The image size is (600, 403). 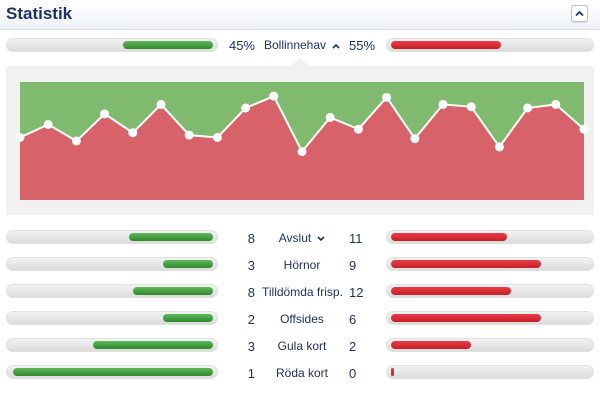 I want to click on graph-pointer, so click(x=300, y=62).